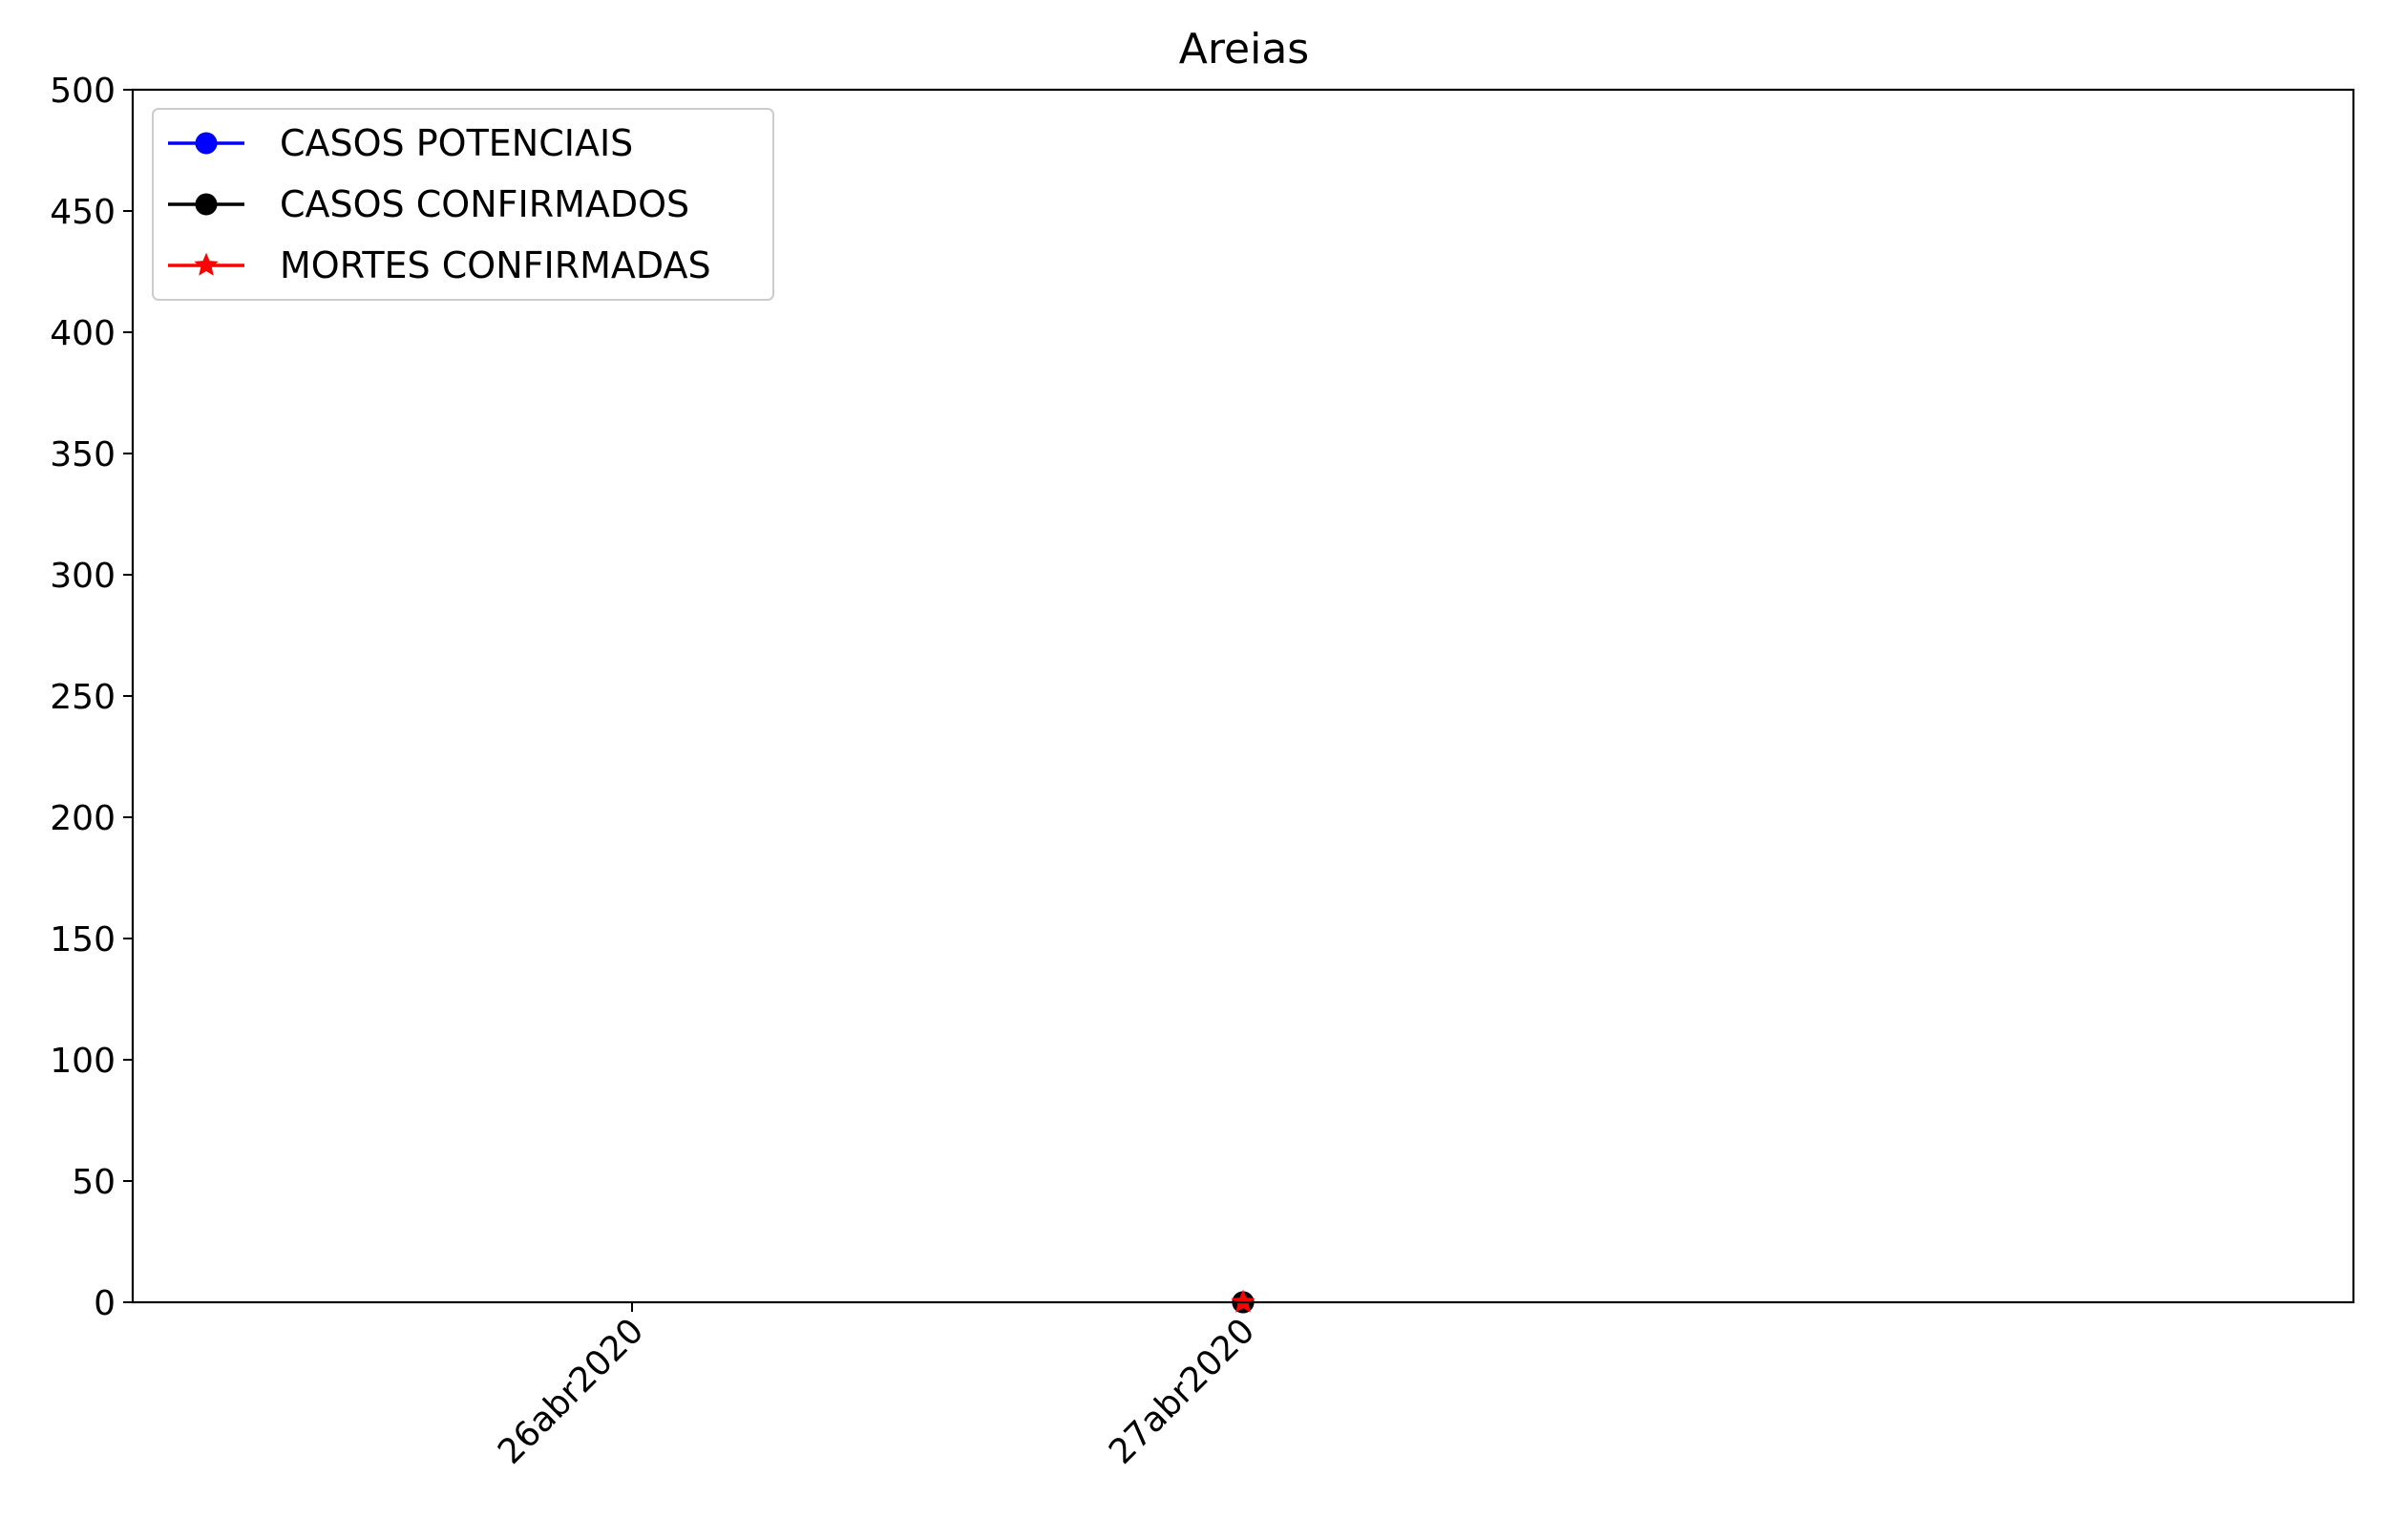 This screenshot has width=2384, height=1540. Describe the element at coordinates (484, 204) in the screenshot. I see `legend-label: CASOS CONFIRMADOS` at that location.